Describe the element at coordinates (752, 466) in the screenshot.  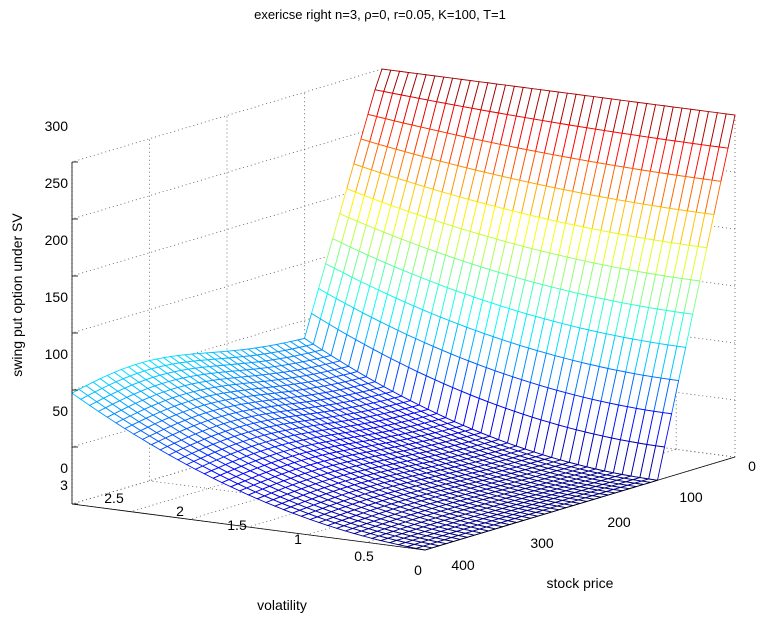
I see `x-tick-label: 0` at that location.